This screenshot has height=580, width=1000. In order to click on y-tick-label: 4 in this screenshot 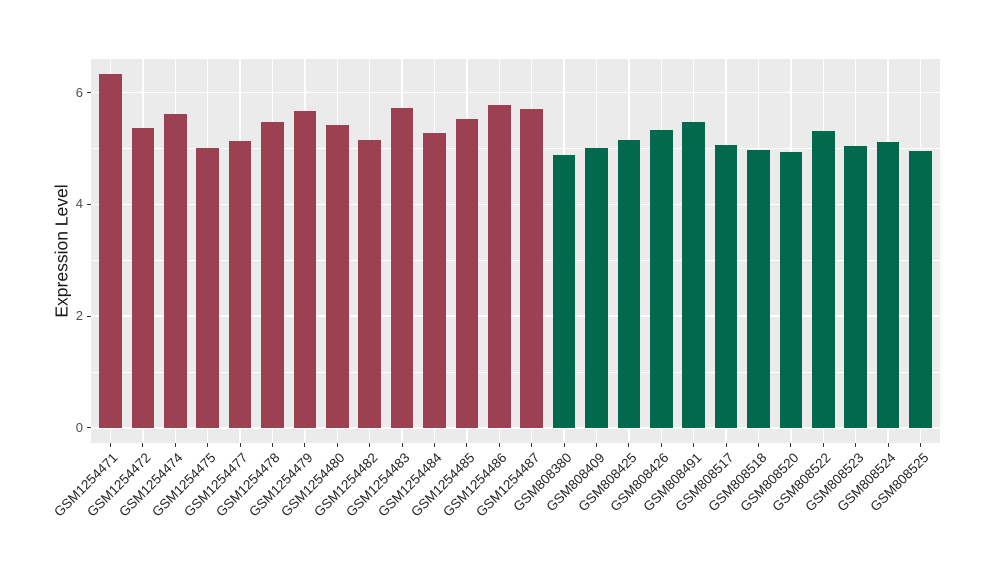, I will do `click(79, 204)`.